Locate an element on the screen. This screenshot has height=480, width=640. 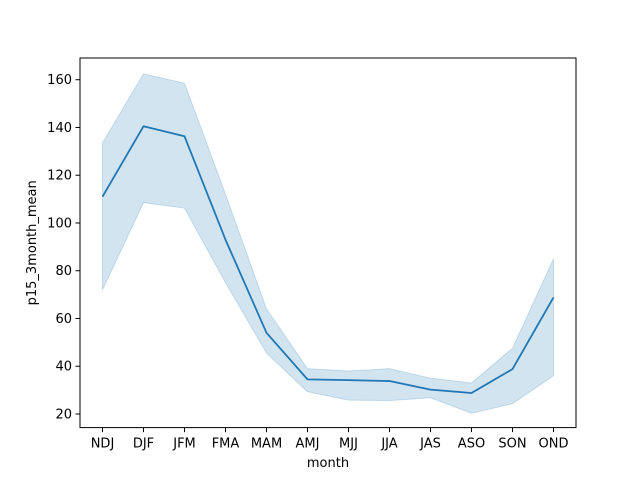
x-tick-label: JAS is located at coordinates (430, 444).